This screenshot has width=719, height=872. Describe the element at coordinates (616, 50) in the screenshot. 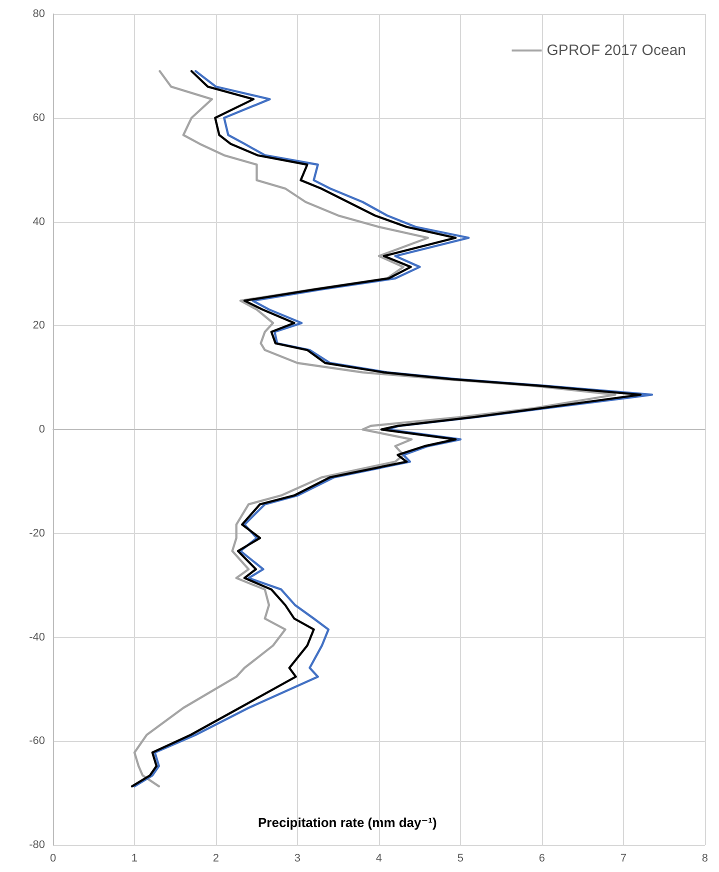

I see `legend-label: GPROF 2017 Ocean` at that location.